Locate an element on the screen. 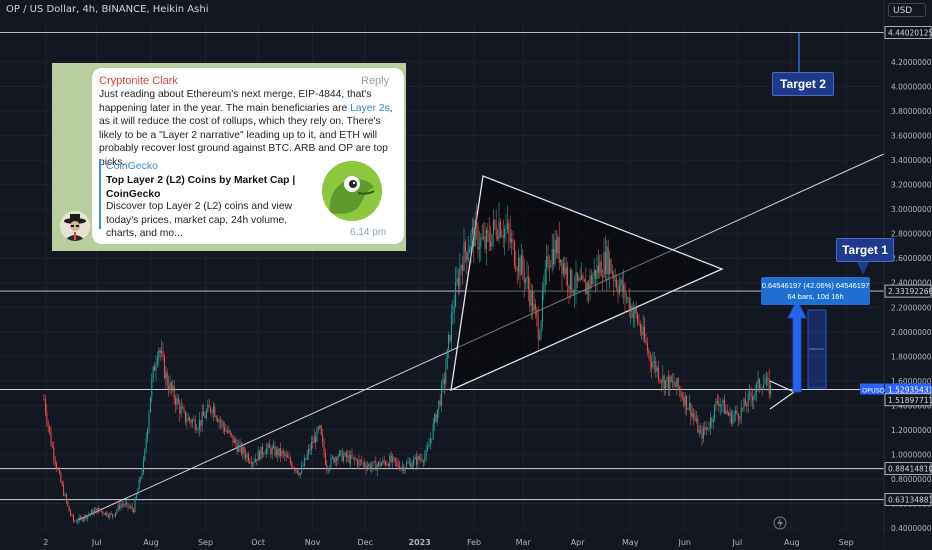 The image size is (932, 550). link-preview-bar is located at coordinates (100, 194).